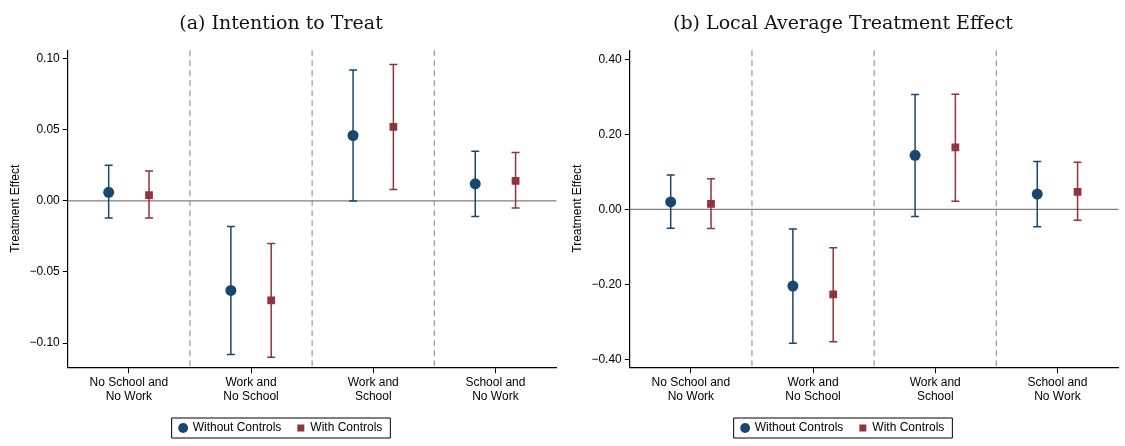 The height and width of the screenshot is (446, 1125). Describe the element at coordinates (610, 133) in the screenshot. I see `y-tick-label: 0.20` at that location.